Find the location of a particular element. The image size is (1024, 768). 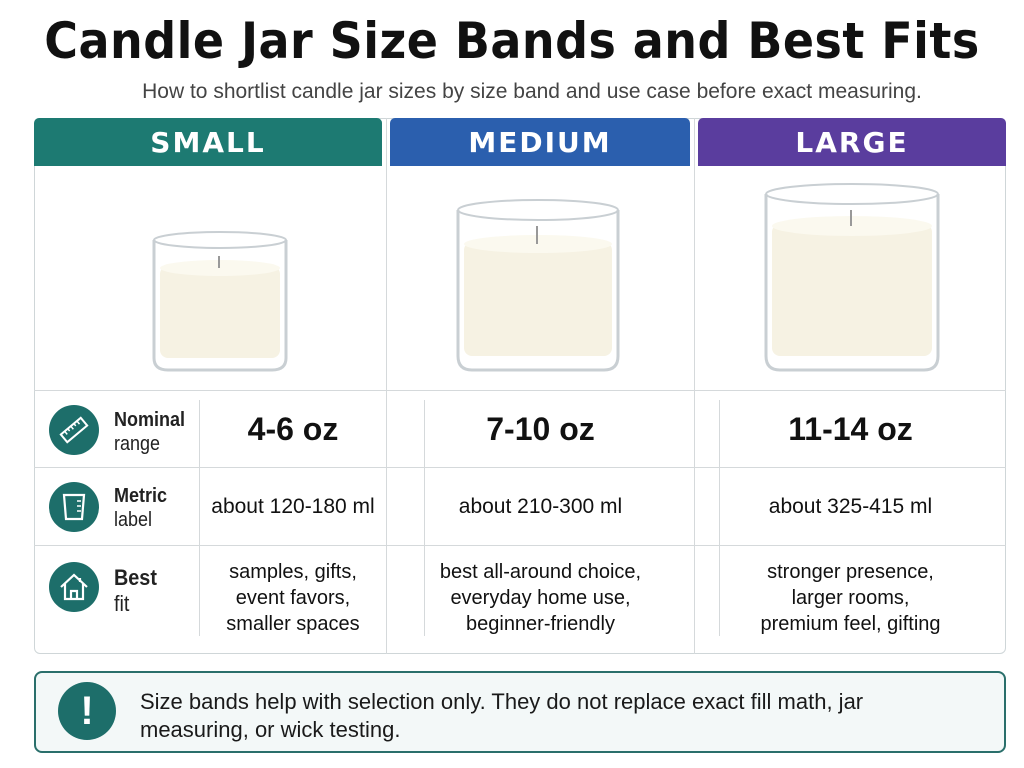

header-large: LARGE is located at coordinates (852, 142).